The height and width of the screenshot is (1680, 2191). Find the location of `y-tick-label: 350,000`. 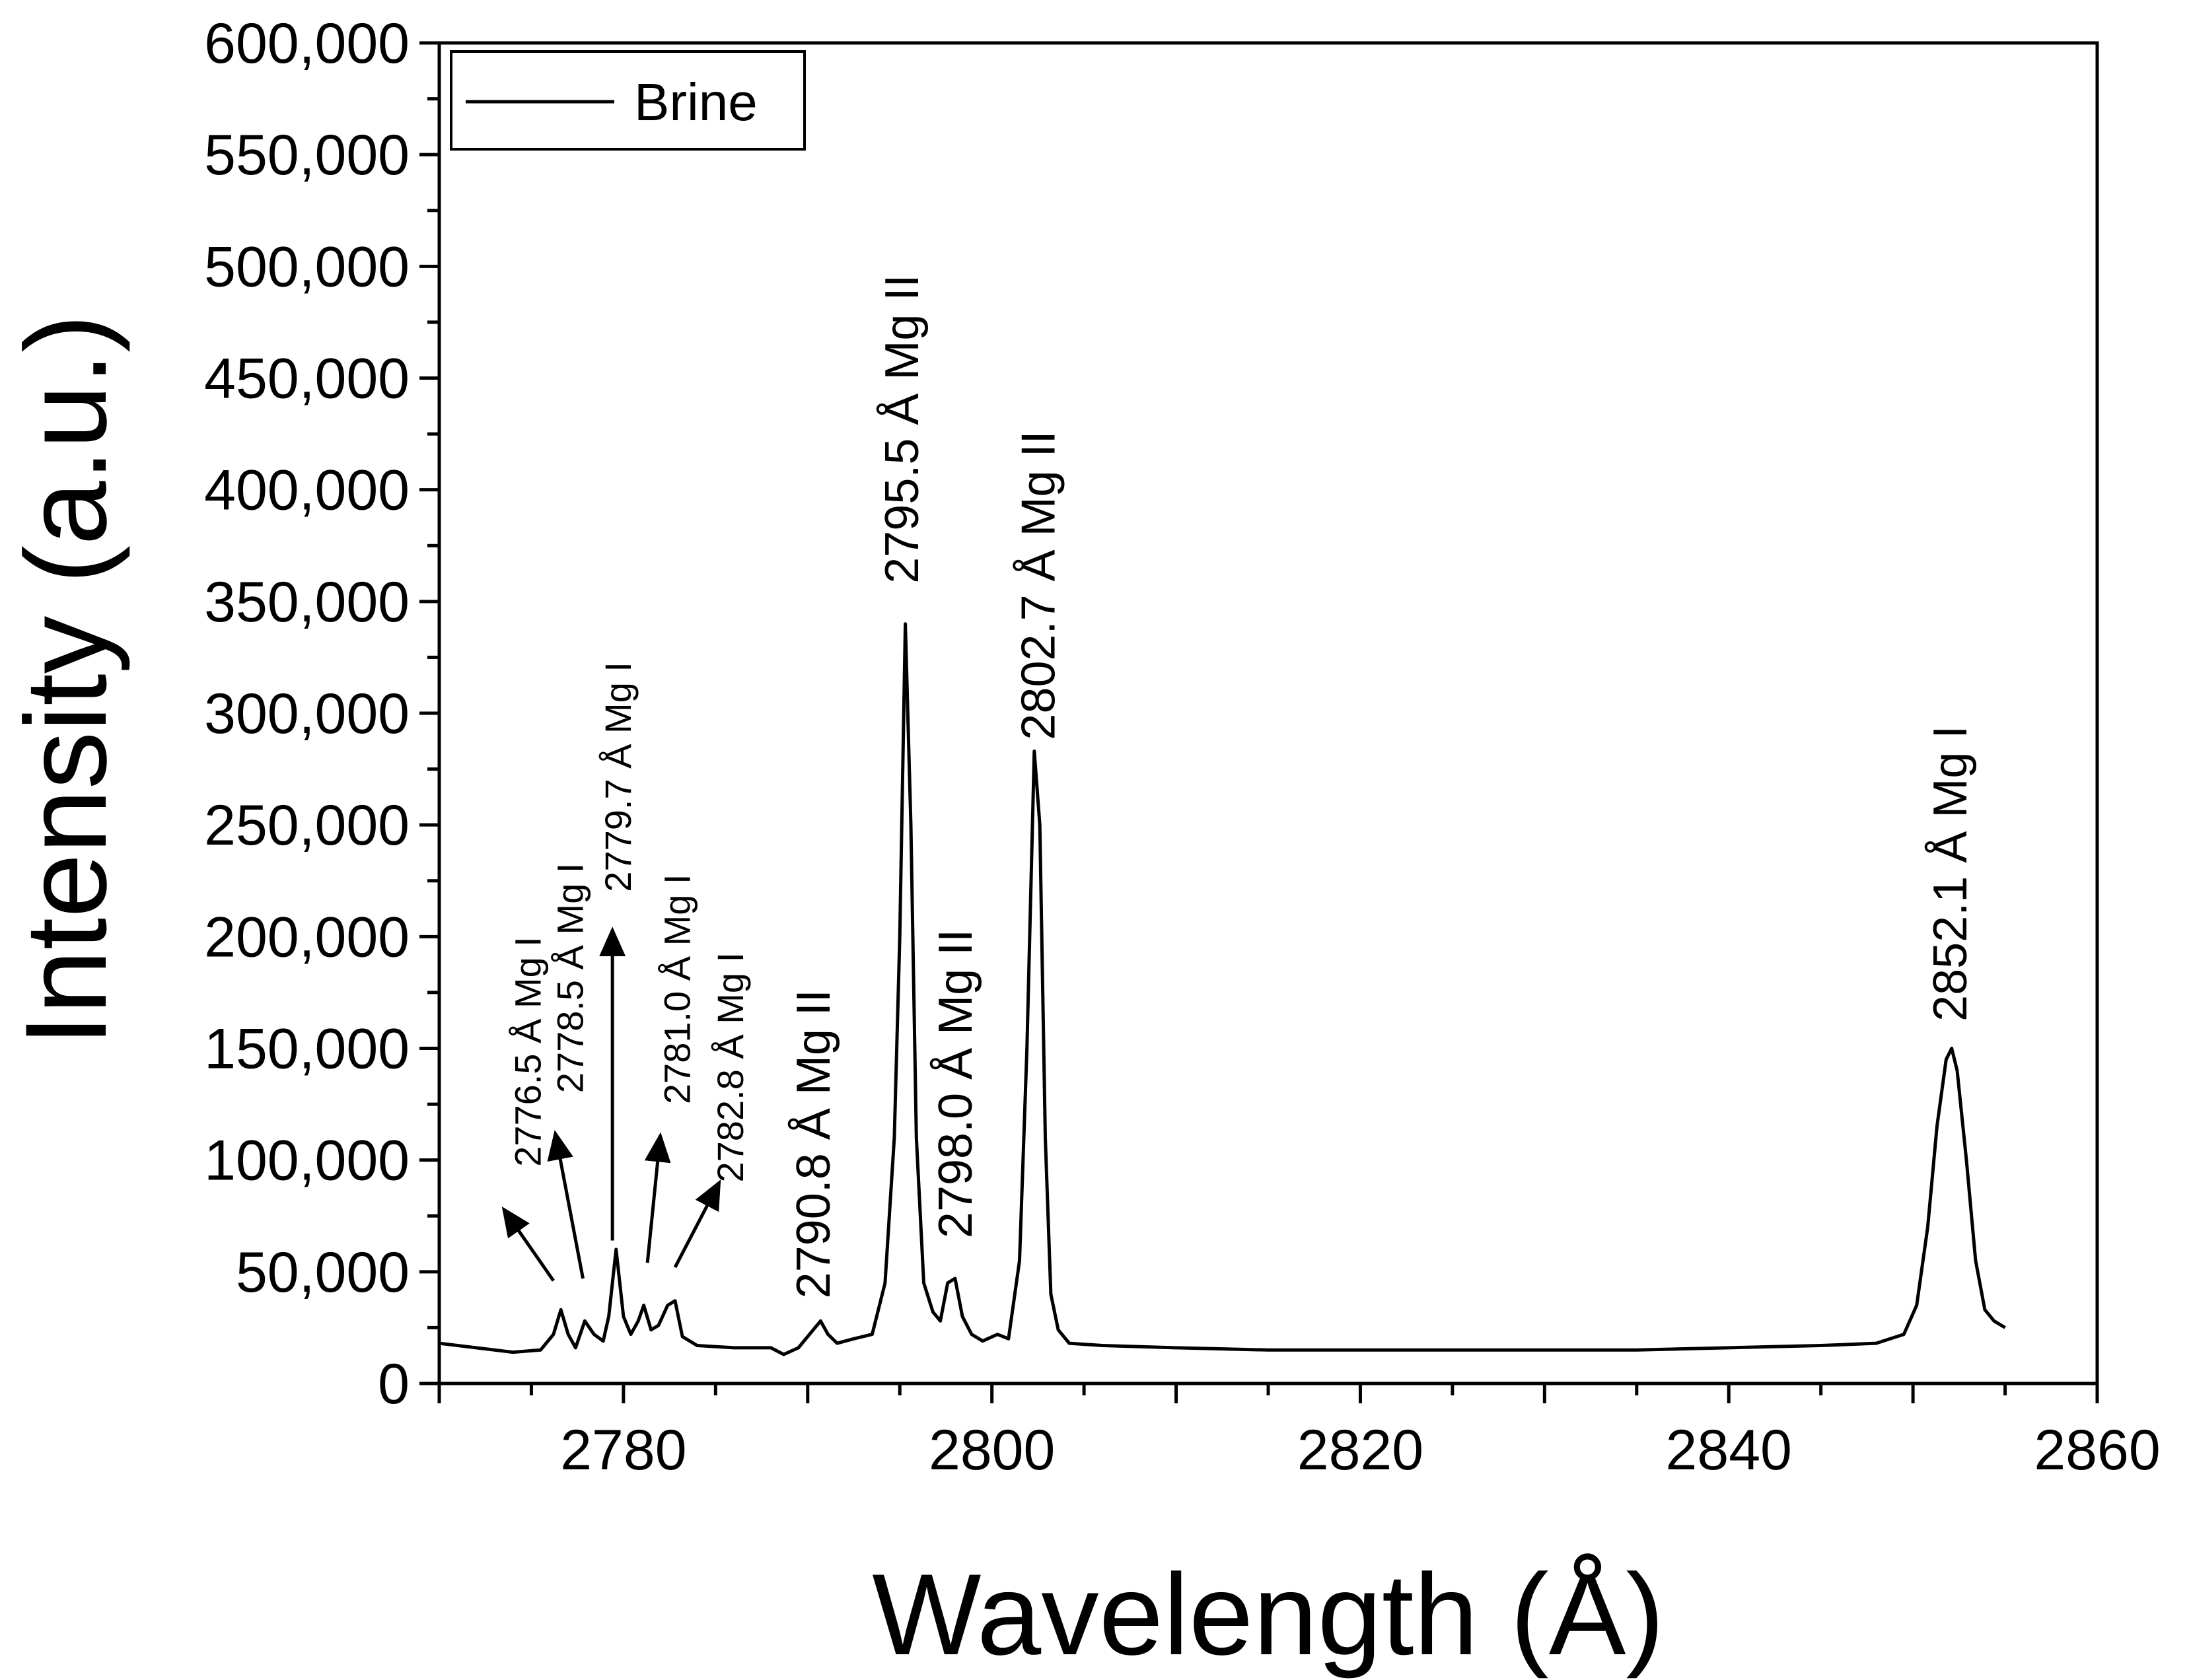

y-tick-label: 350,000 is located at coordinates (307, 602).